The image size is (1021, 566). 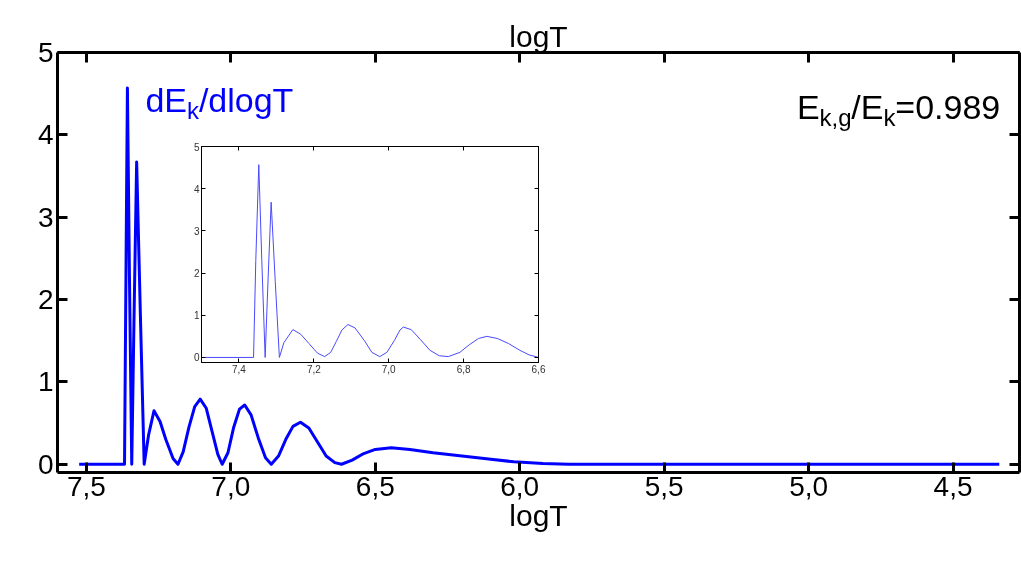 I want to click on x-tick-label: 7,5, so click(x=86, y=486).